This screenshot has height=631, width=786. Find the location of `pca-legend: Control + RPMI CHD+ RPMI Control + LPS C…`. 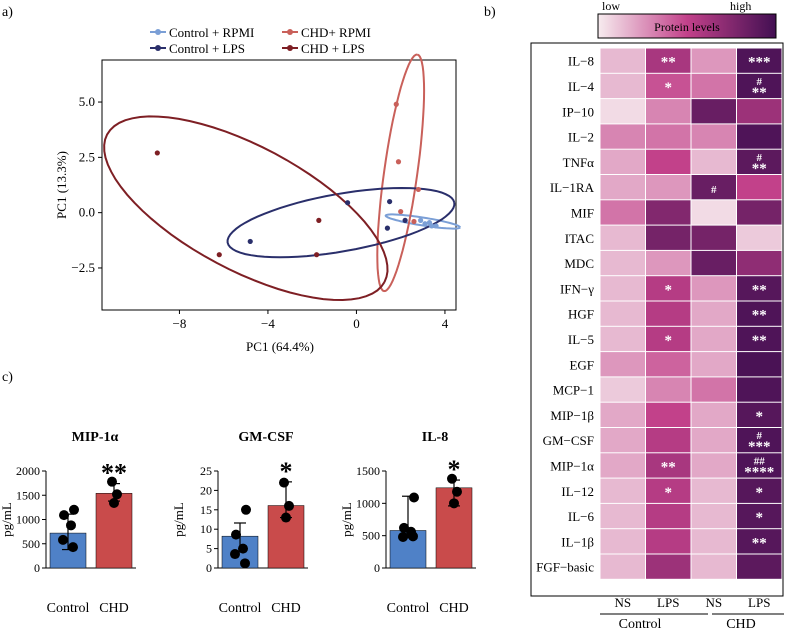

pca-legend: Control + RPMI CHD+ RPMI Control + LPS C… is located at coordinates (260, 40).